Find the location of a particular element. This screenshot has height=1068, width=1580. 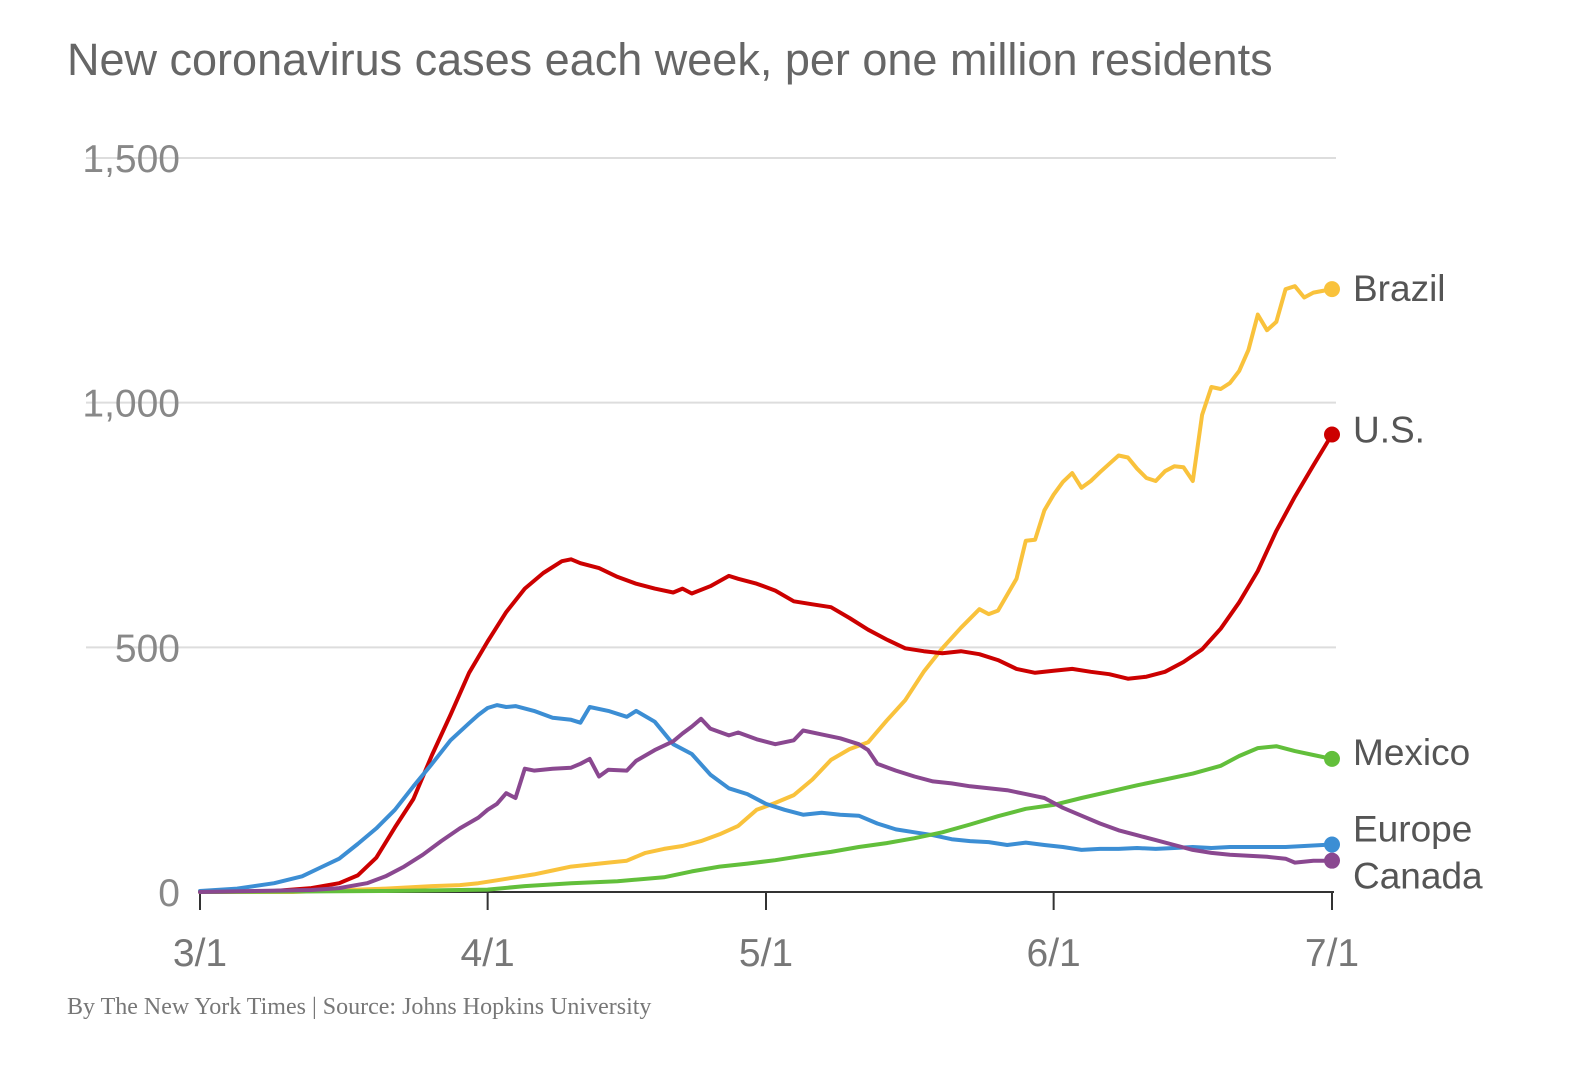

x-tick-label: 7/1 is located at coordinates (1332, 953).